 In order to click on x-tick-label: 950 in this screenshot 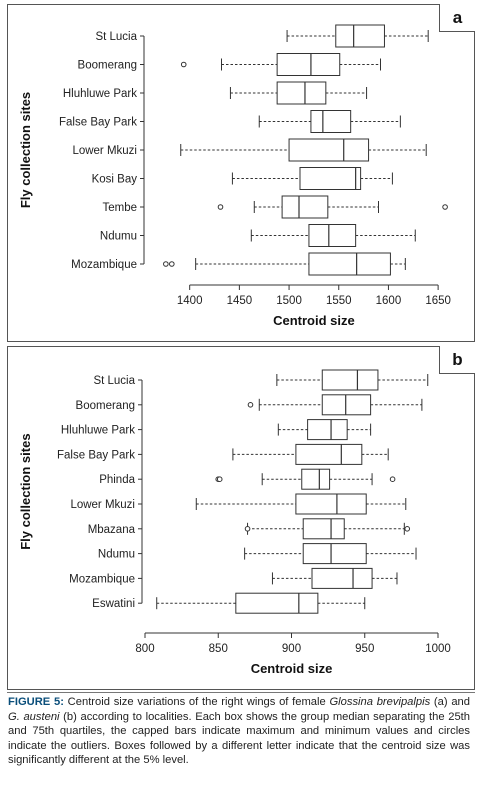, I will do `click(364, 649)`.